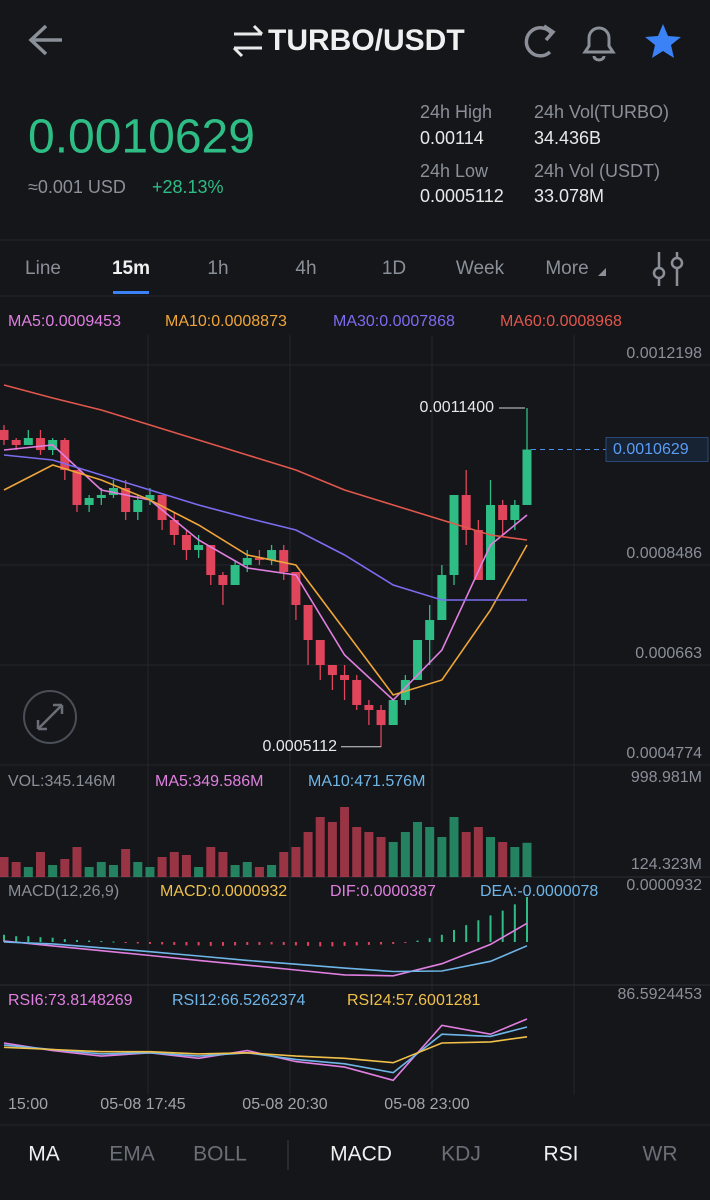 The image size is (710, 1200). Describe the element at coordinates (220, 1154) in the screenshot. I see `indicator-tab: BOLL` at that location.